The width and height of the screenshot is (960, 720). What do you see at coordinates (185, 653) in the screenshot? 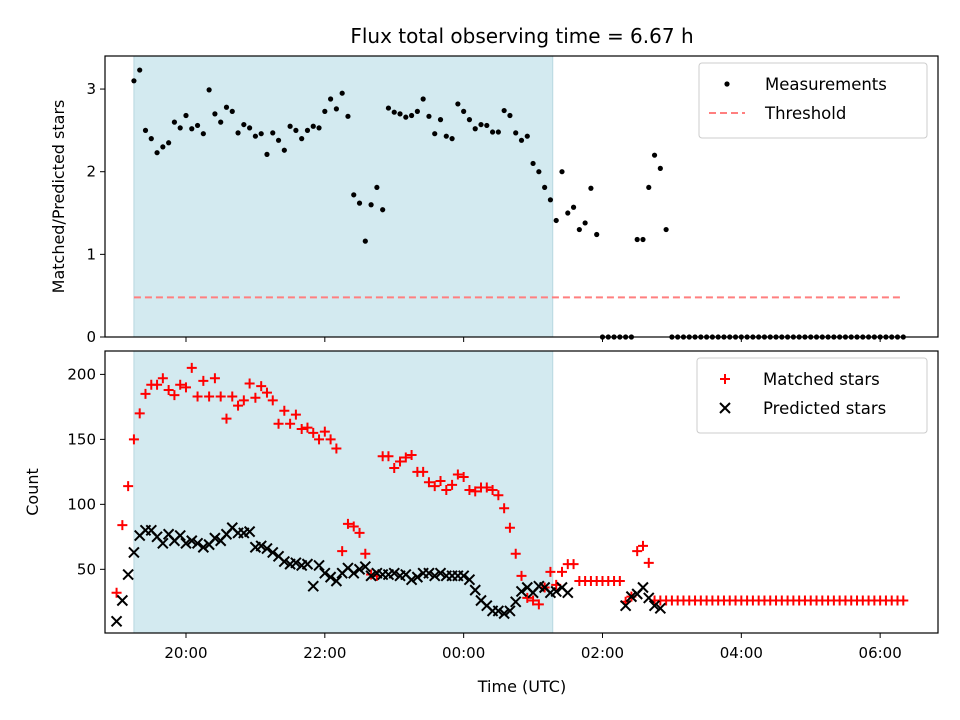
I see `x-tick-label: 20:00` at bounding box center [185, 653].